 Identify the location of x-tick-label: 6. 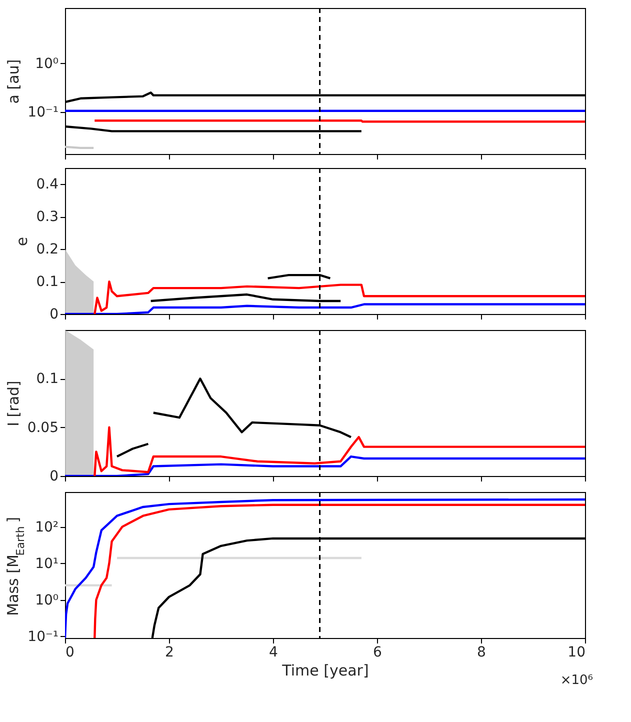
(377, 652).